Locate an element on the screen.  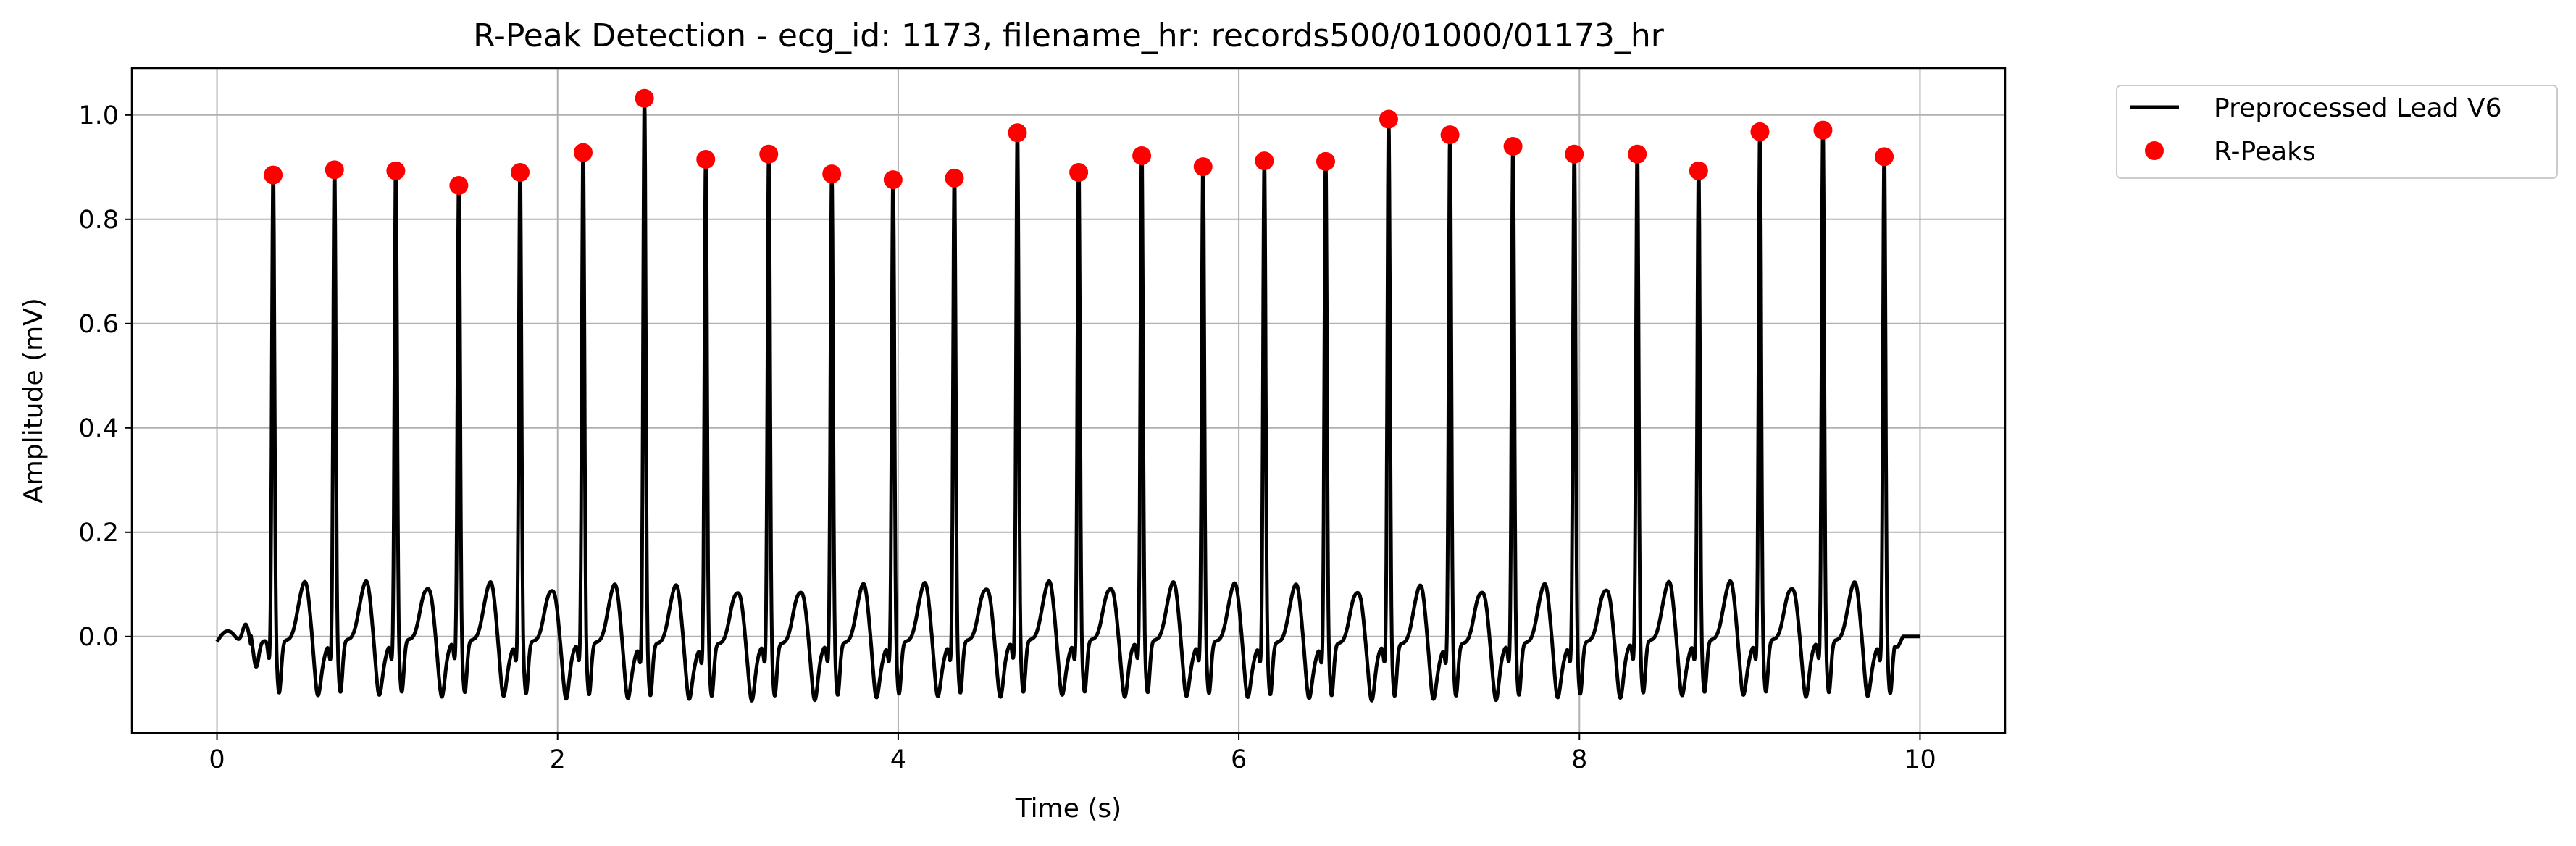
legend-dot-swatch is located at coordinates (2154, 150).